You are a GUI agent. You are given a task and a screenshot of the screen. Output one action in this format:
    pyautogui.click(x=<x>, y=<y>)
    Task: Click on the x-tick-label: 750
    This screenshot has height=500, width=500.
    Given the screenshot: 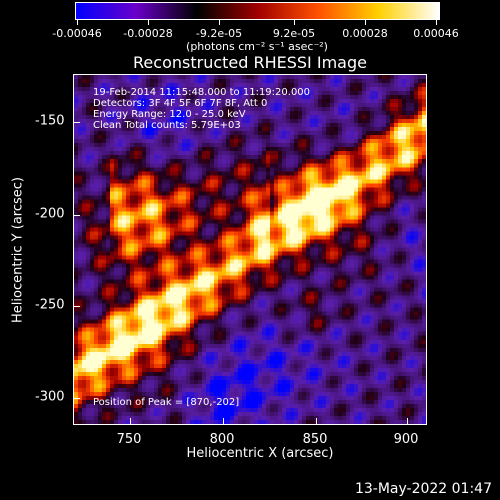 What is the action you would take?
    pyautogui.click(x=129, y=439)
    